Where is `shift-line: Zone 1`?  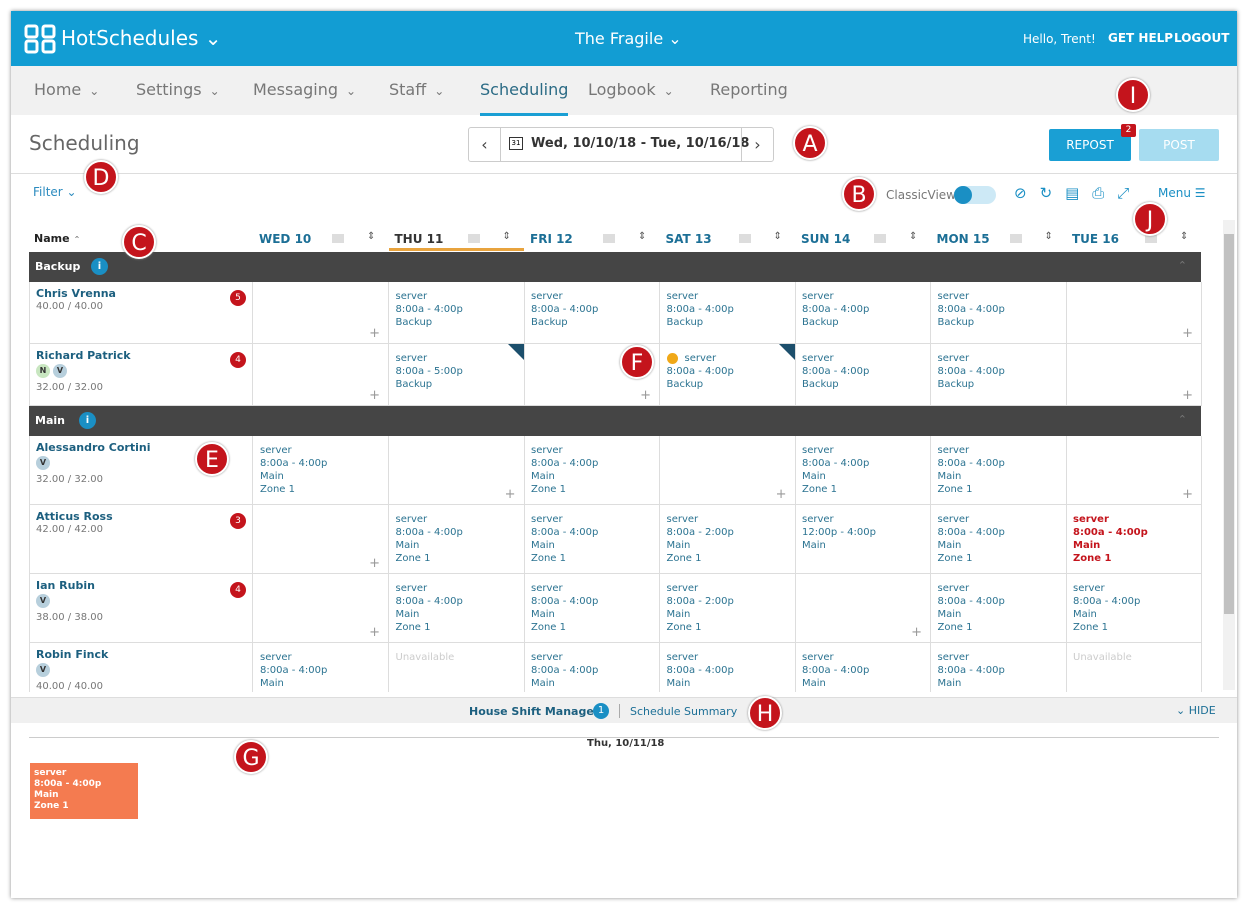 shift-line: Zone 1 is located at coordinates (955, 627).